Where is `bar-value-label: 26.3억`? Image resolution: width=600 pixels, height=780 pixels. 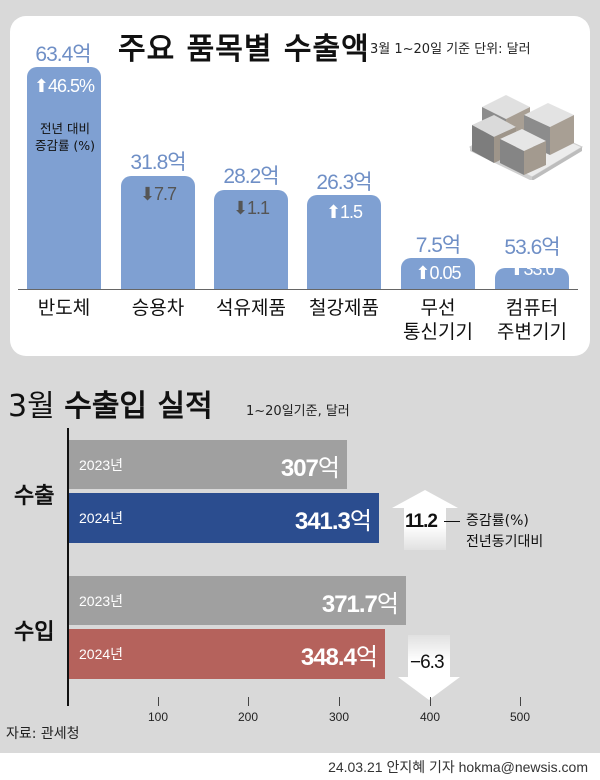 bar-value-label: 26.3억 is located at coordinates (344, 182).